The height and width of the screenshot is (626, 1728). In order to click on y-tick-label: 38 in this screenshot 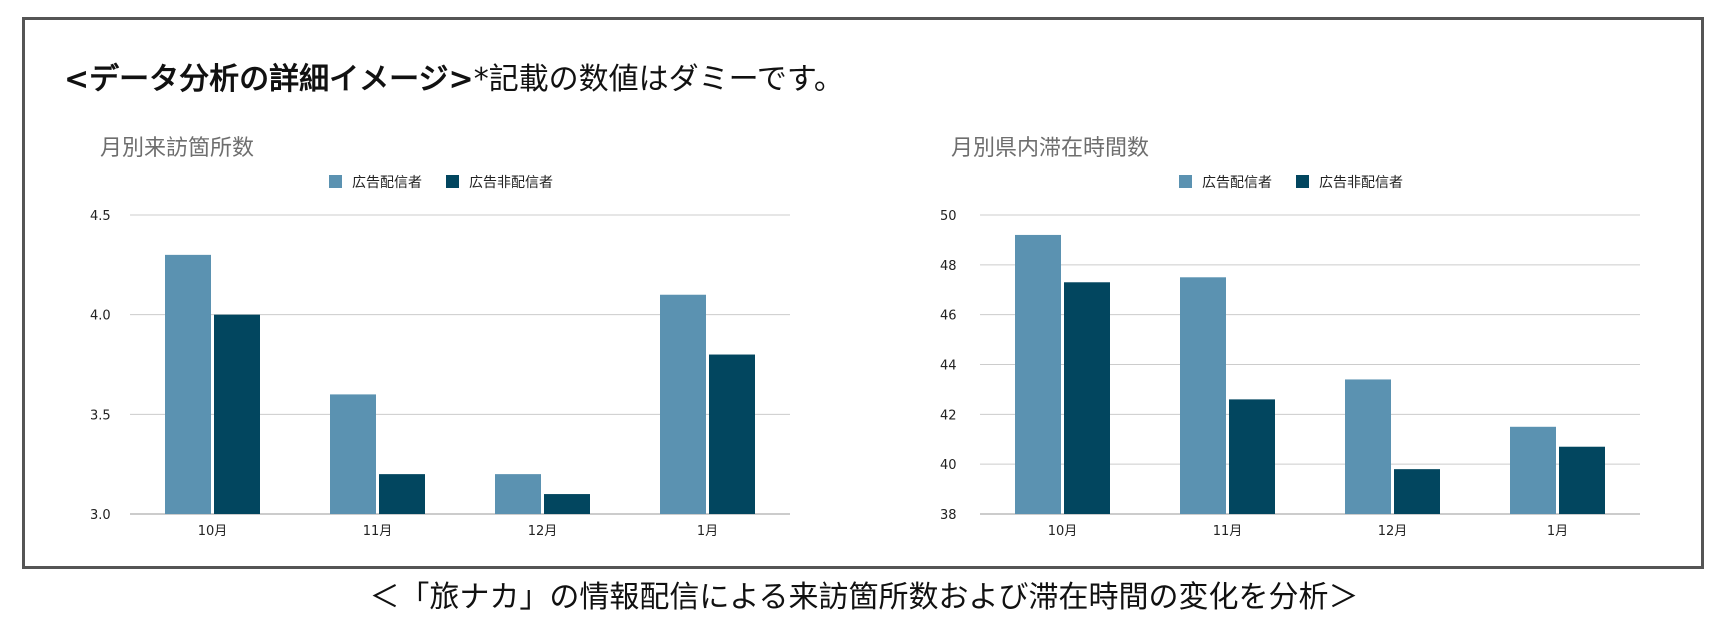, I will do `click(948, 515)`.